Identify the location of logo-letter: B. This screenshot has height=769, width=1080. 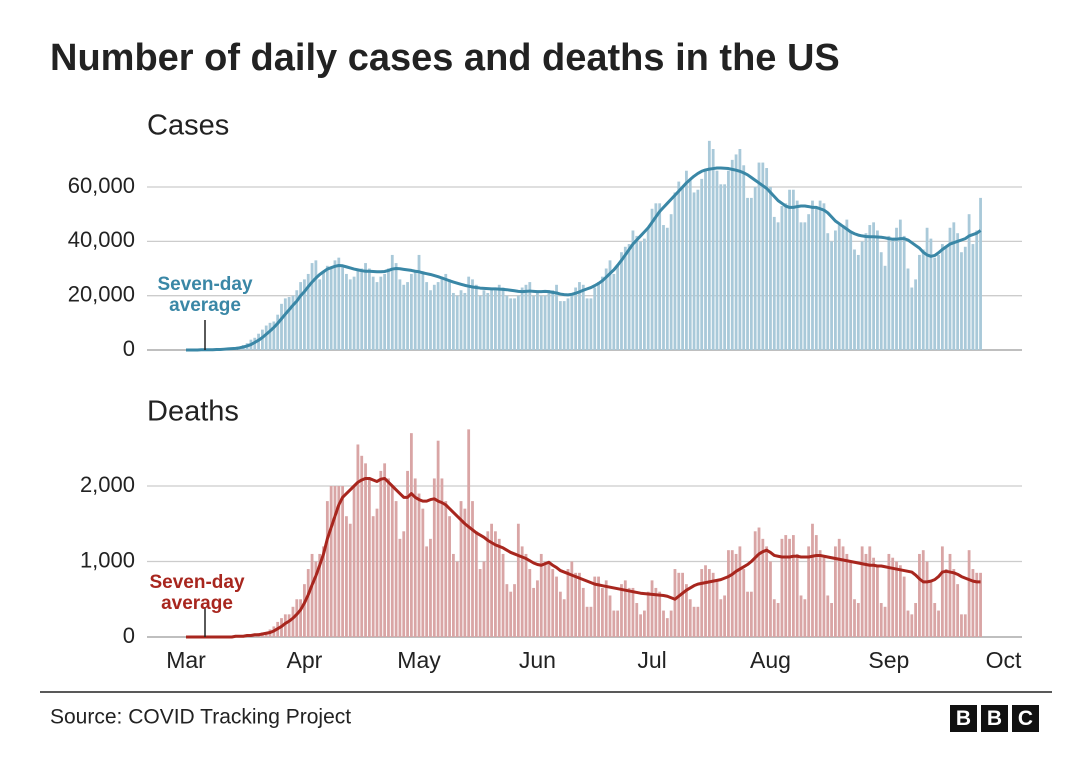
(963, 718).